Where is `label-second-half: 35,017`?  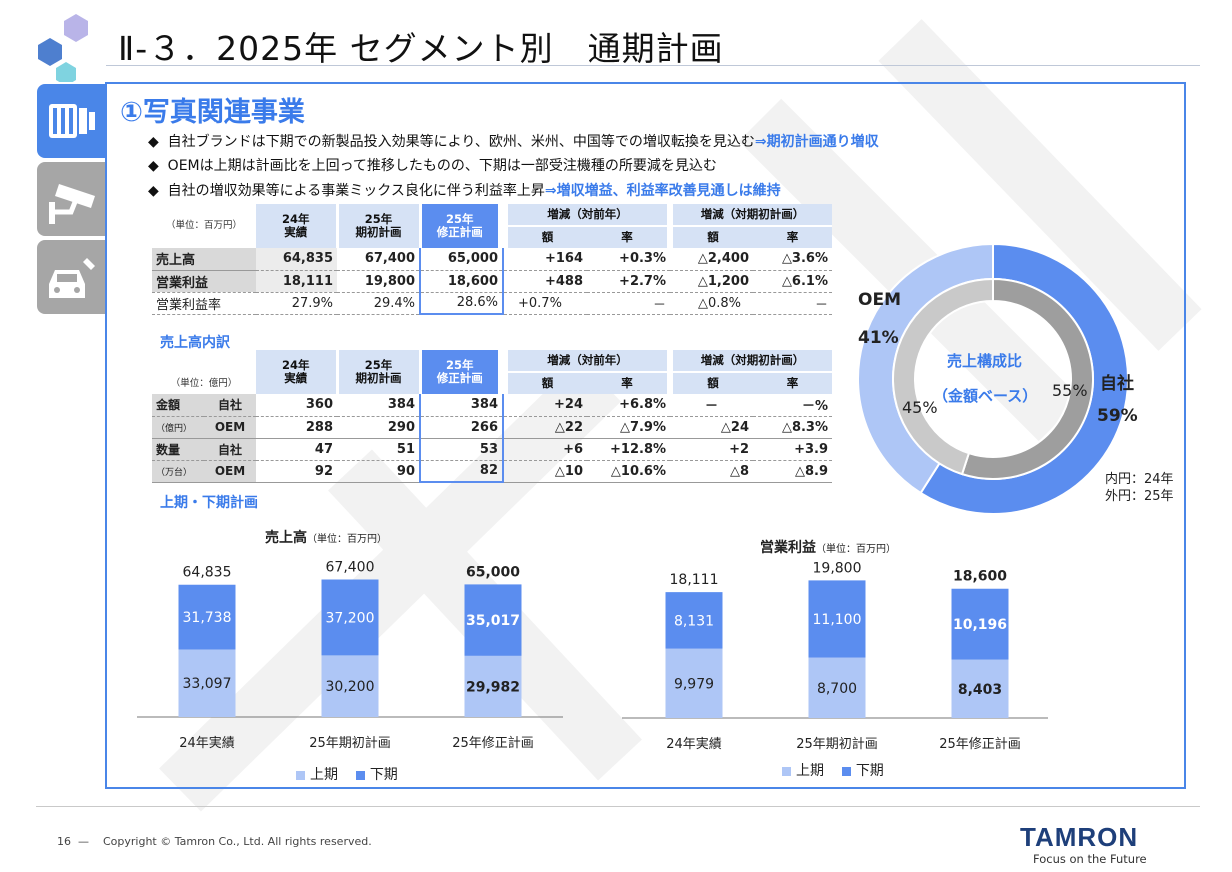
label-second-half: 35,017 is located at coordinates (493, 621).